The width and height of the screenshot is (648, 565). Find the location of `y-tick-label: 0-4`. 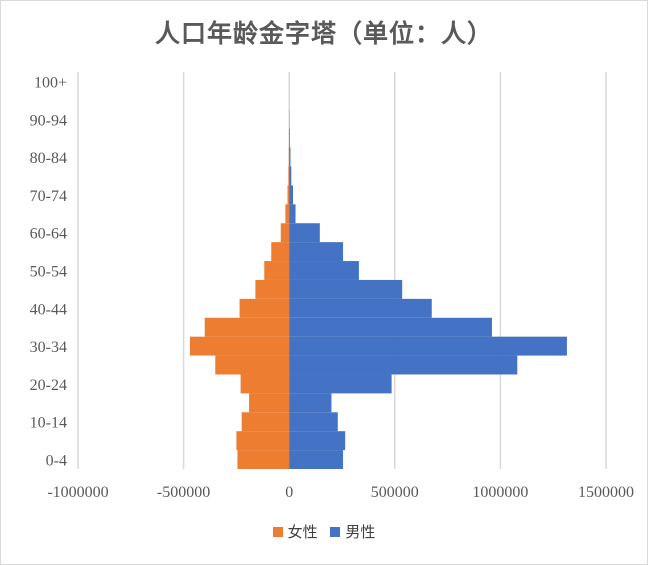

y-tick-label: 0-4 is located at coordinates (56, 461).